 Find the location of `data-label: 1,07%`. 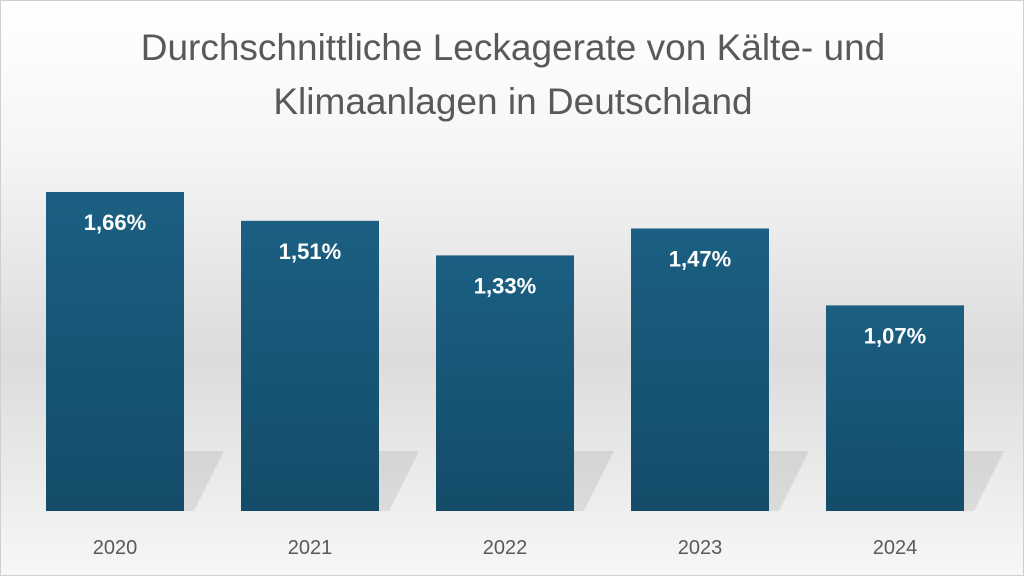

data-label: 1,07% is located at coordinates (895, 335).